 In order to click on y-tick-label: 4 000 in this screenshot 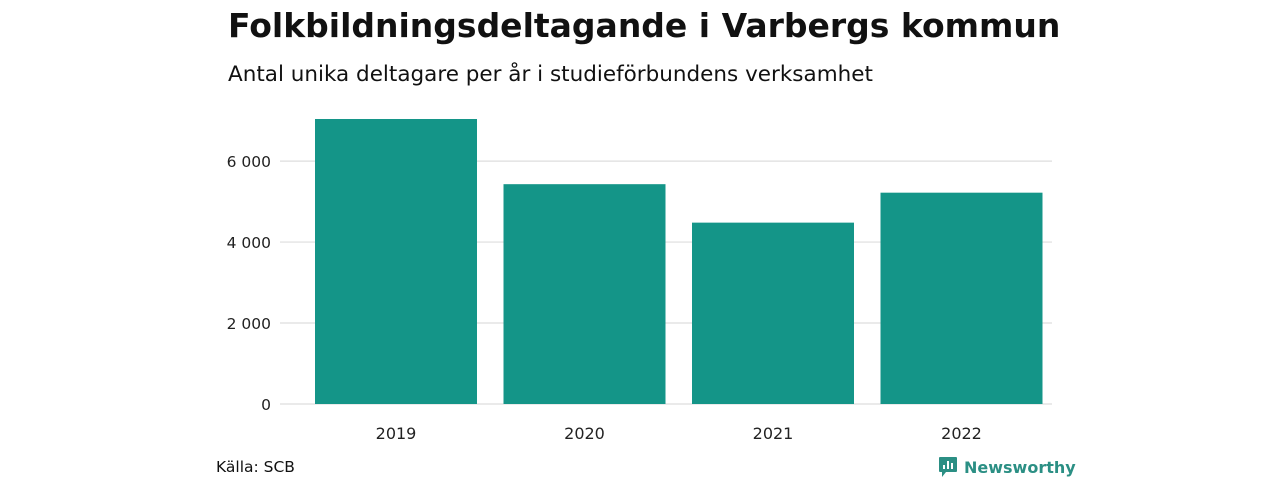, I will do `click(249, 243)`.